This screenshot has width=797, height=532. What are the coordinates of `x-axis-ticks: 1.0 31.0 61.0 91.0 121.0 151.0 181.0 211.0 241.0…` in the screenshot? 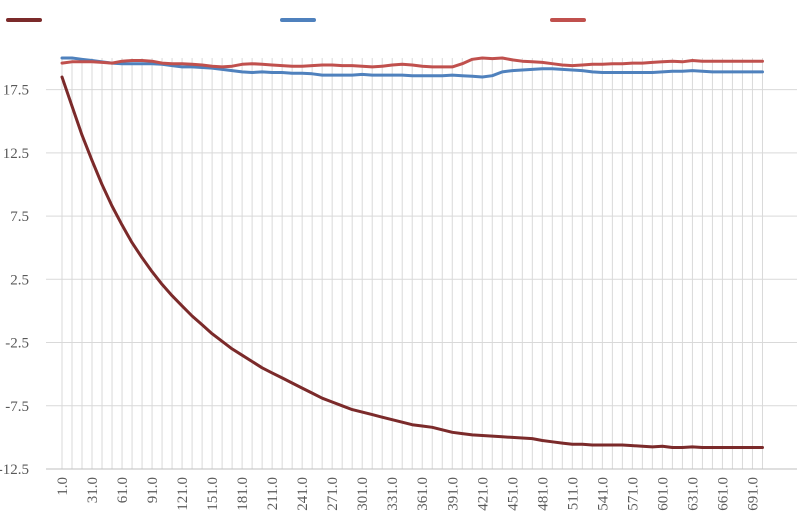 It's located at (408, 494).